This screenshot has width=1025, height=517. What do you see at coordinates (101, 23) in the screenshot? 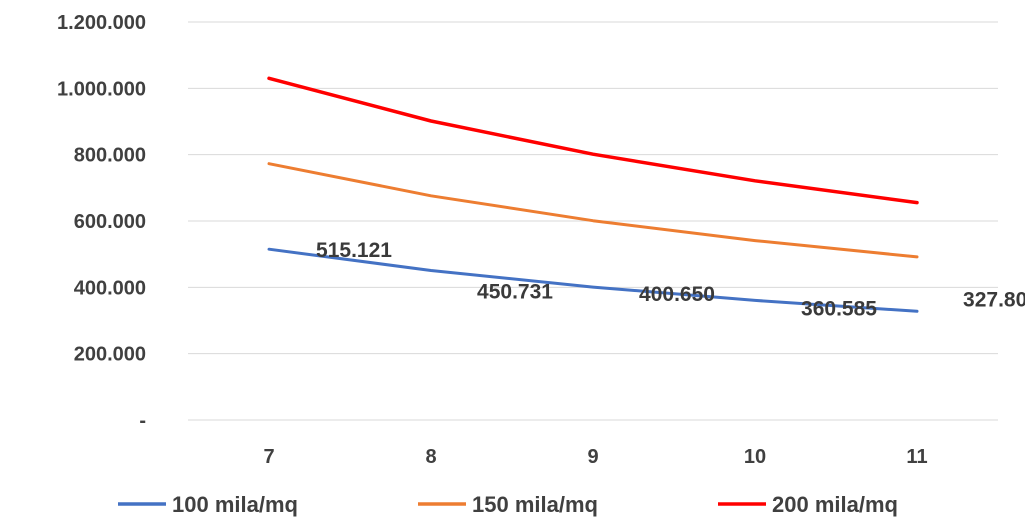
I see `y-tick-label: 1.200.000` at bounding box center [101, 23].